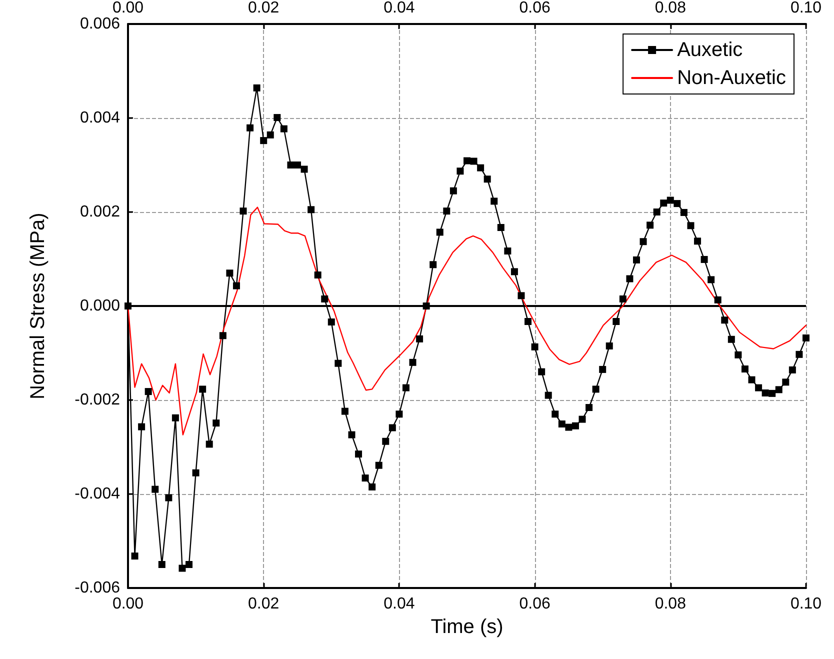  I want to click on legend-label: Auxetic, so click(710, 50).